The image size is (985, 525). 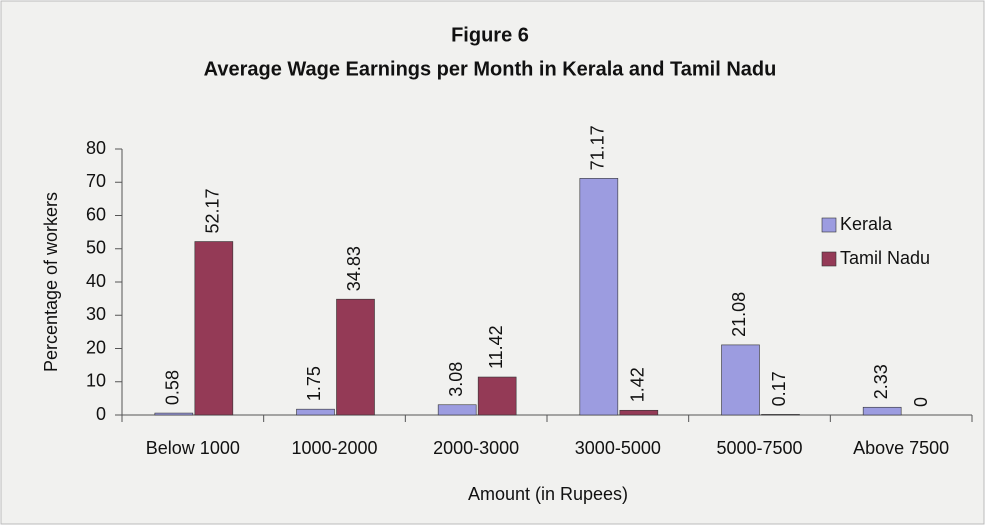 What do you see at coordinates (881, 381) in the screenshot?
I see `data-label: 2.33` at bounding box center [881, 381].